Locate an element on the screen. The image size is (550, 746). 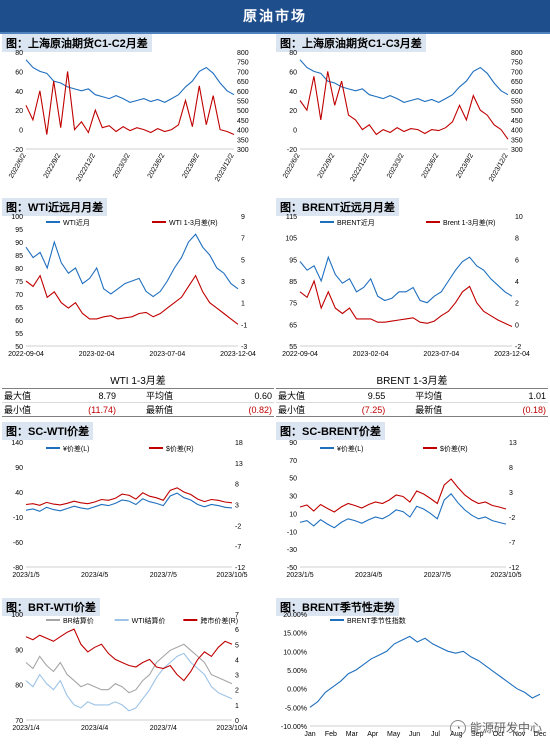
x-tick-label: Feb is located at coordinates (331, 734).